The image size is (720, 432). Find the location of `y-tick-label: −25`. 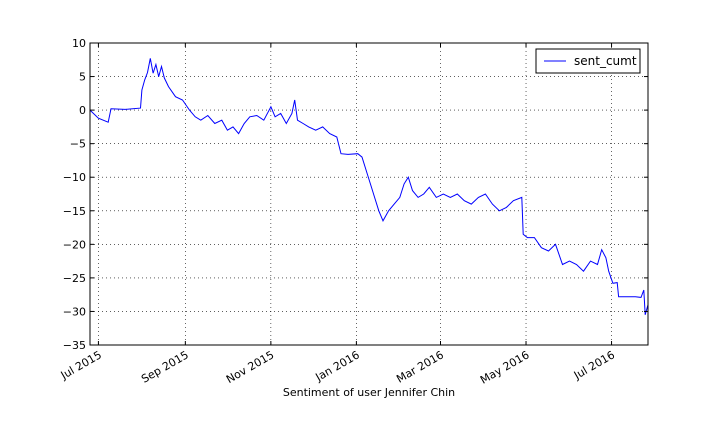

y-tick-label: −25 is located at coordinates (74, 278).